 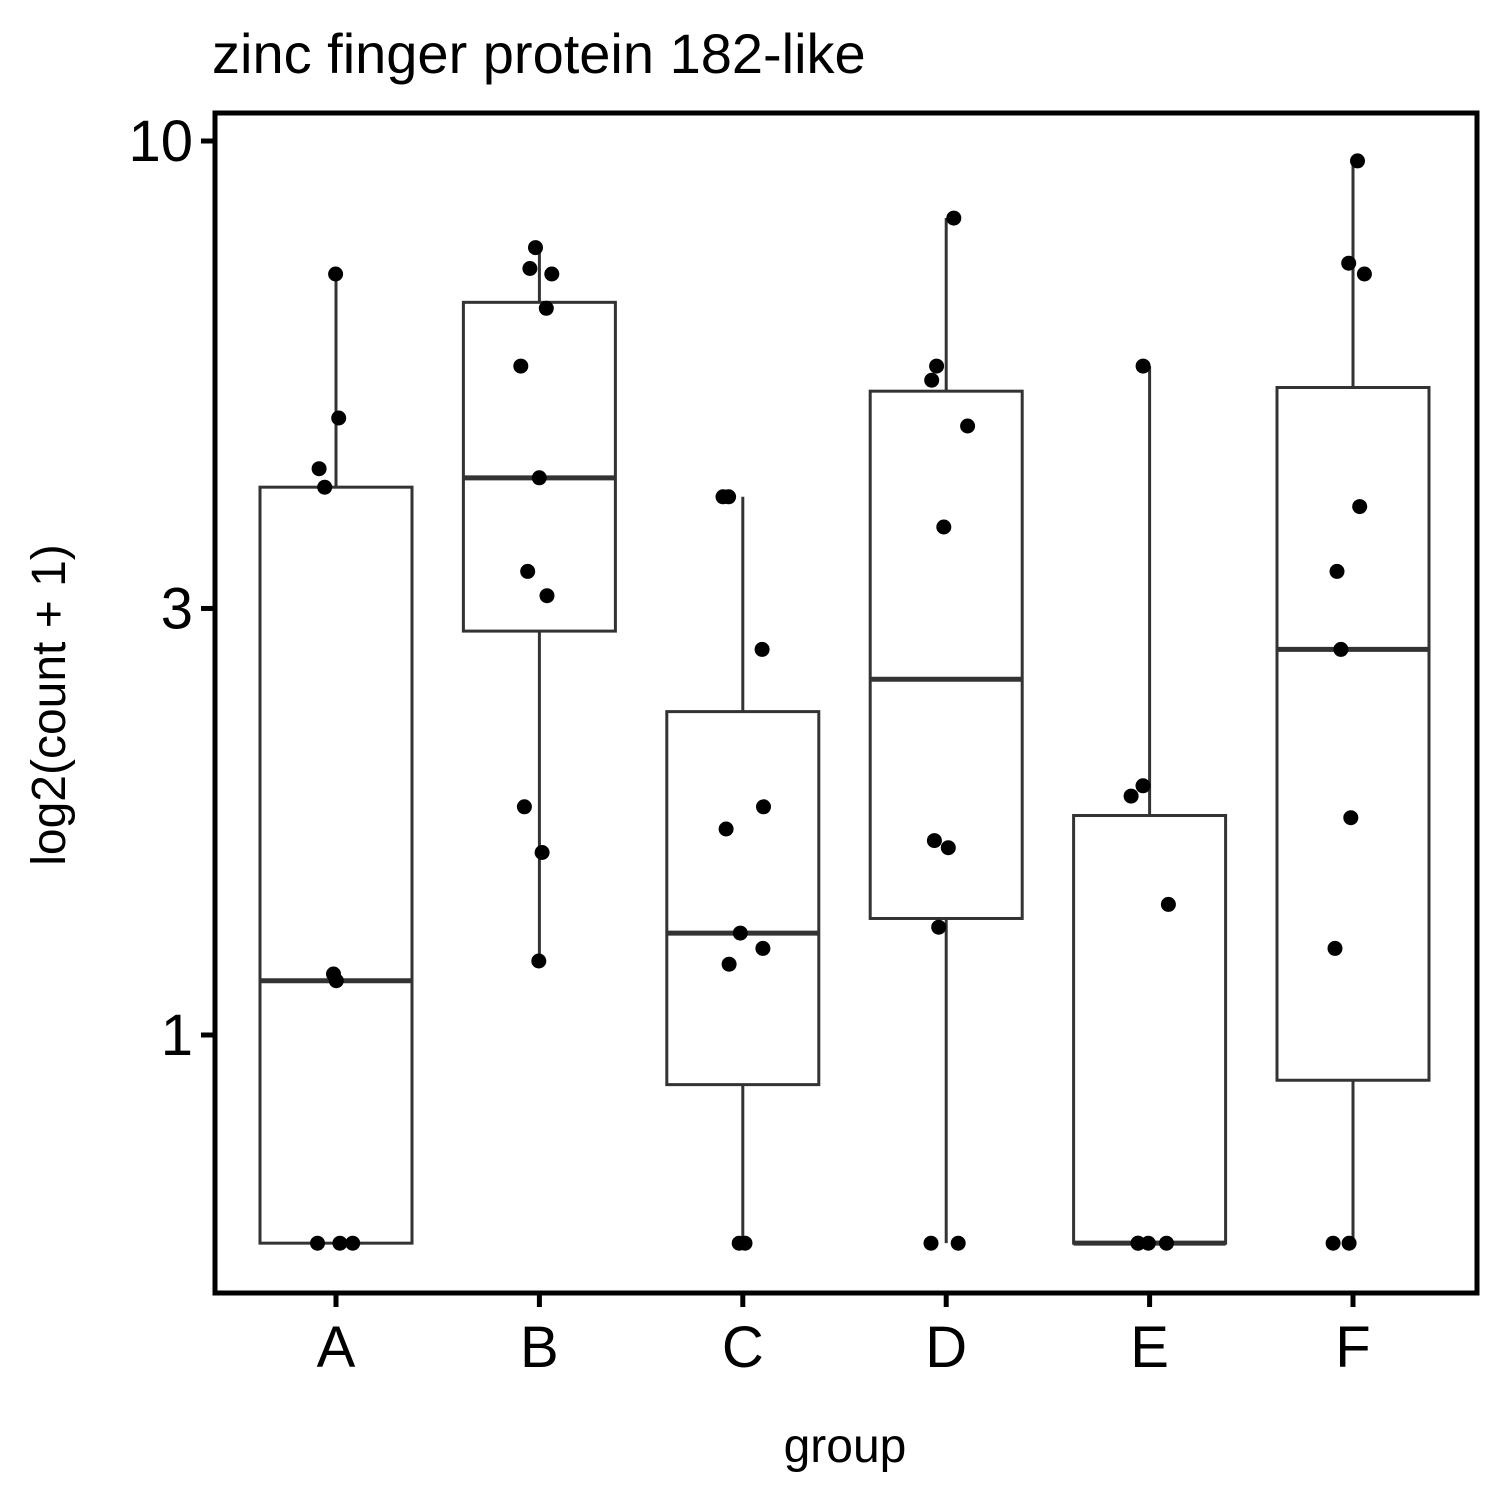 What do you see at coordinates (1149, 1347) in the screenshot?
I see `x-tick-label-E: E` at bounding box center [1149, 1347].